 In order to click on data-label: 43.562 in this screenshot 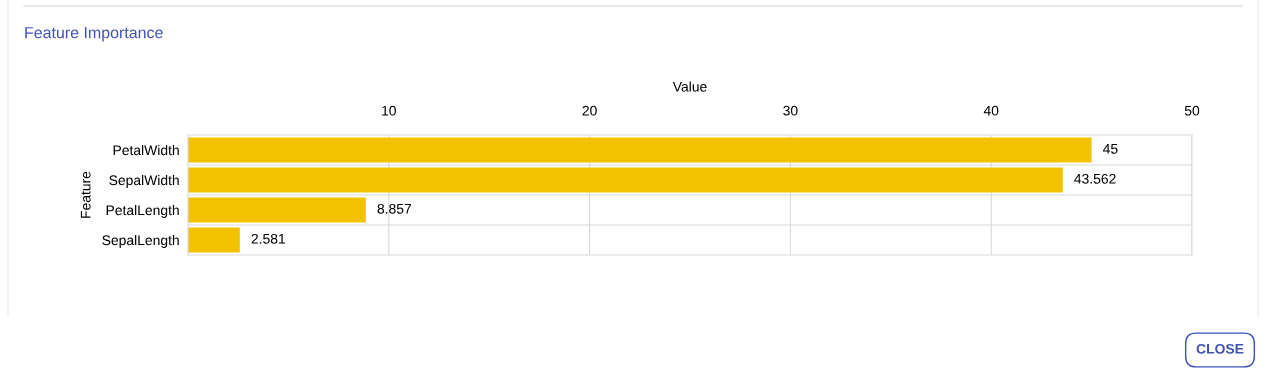, I will do `click(1095, 178)`.